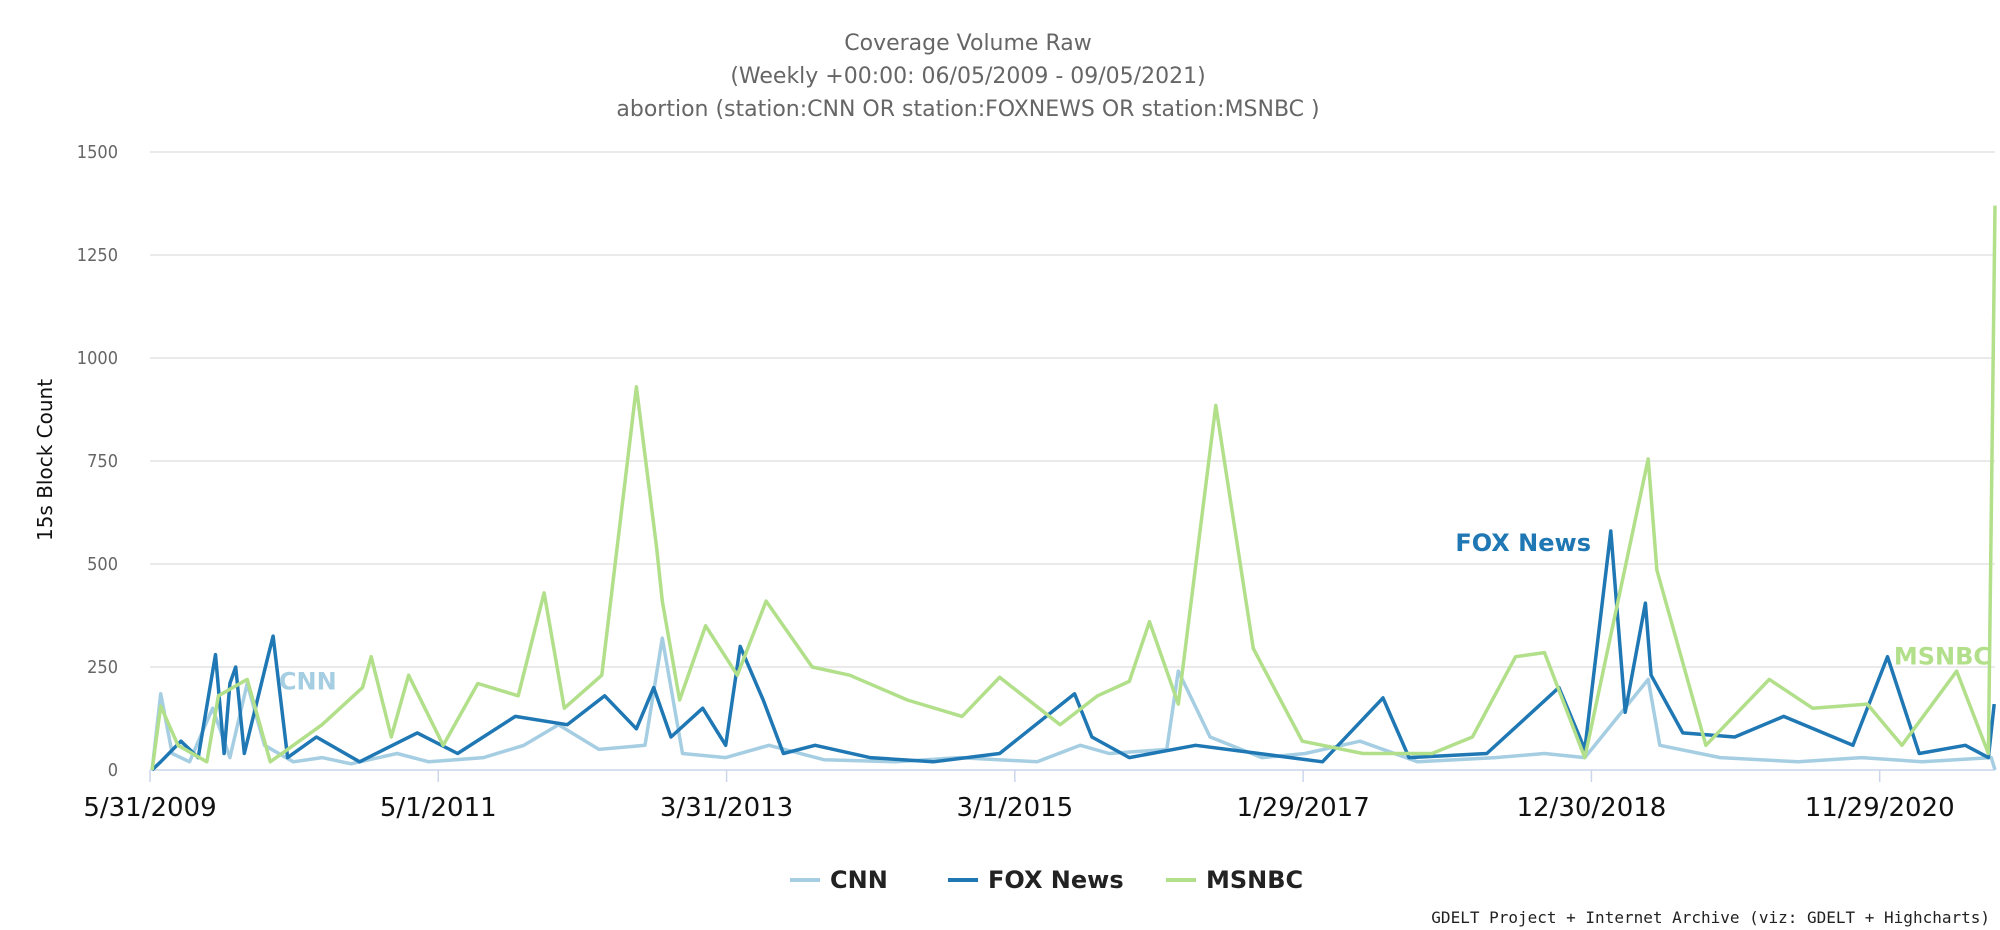  I want to click on legend-item-msnbc: MSNBC, so click(1234, 880).